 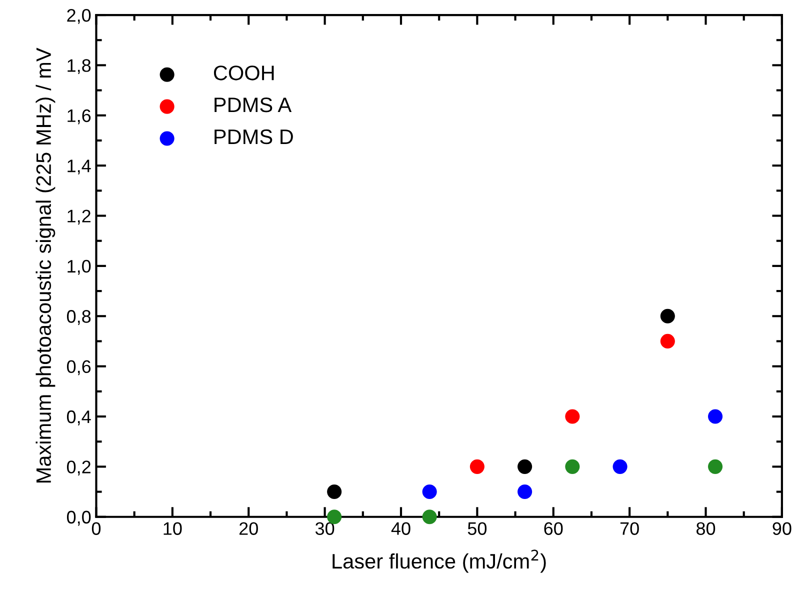 What do you see at coordinates (439, 561) in the screenshot?
I see `x-axis-title: Laser fluence (mJ/cm$^{2}$)` at bounding box center [439, 561].